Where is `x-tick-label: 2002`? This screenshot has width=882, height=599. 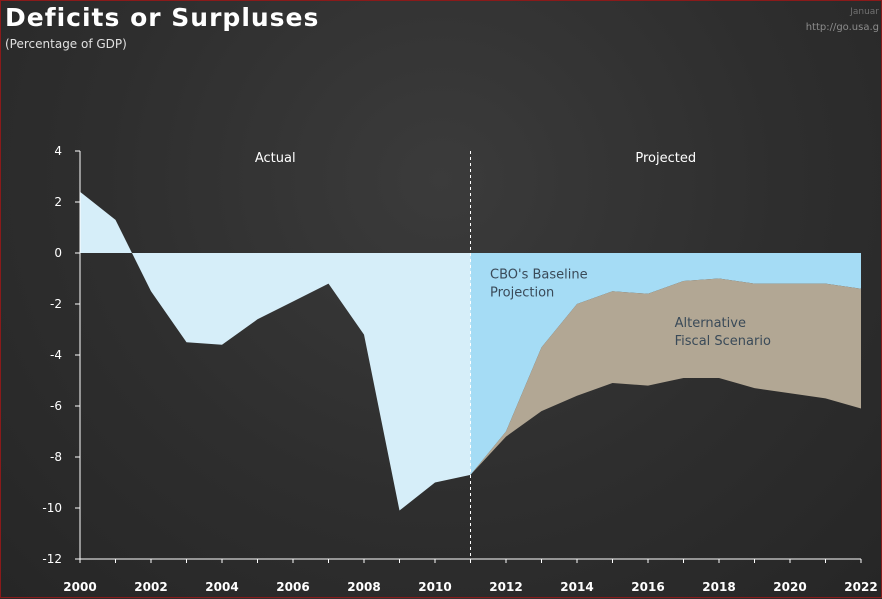
x-tick-label: 2002 is located at coordinates (150, 587).